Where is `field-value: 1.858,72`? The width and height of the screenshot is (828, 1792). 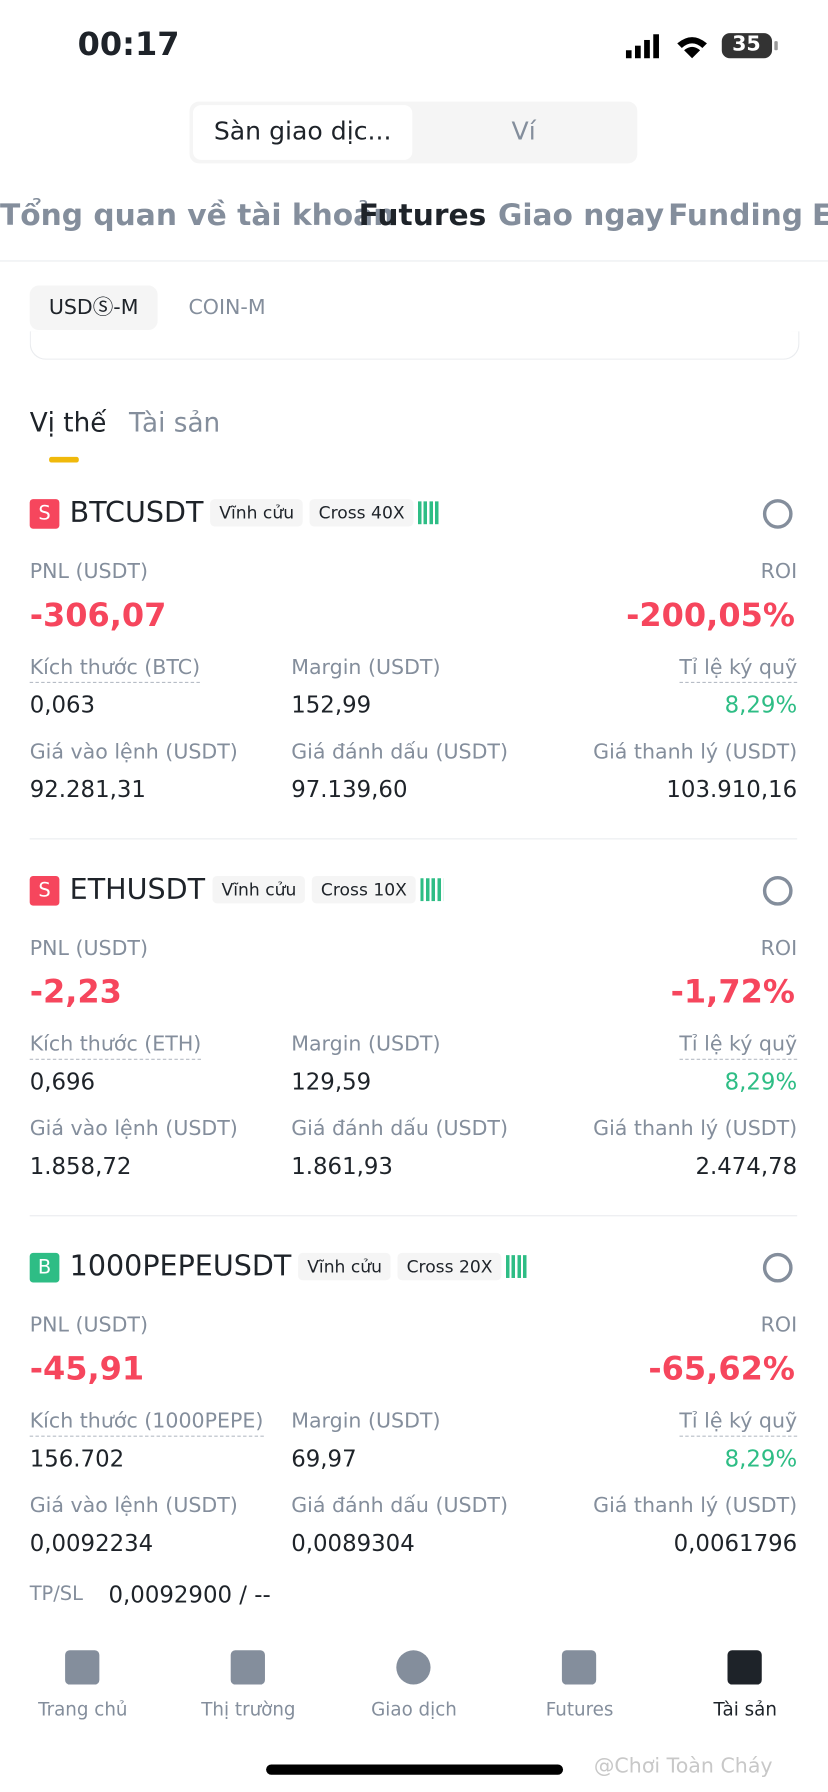 field-value: 1.858,72 is located at coordinates (80, 1166).